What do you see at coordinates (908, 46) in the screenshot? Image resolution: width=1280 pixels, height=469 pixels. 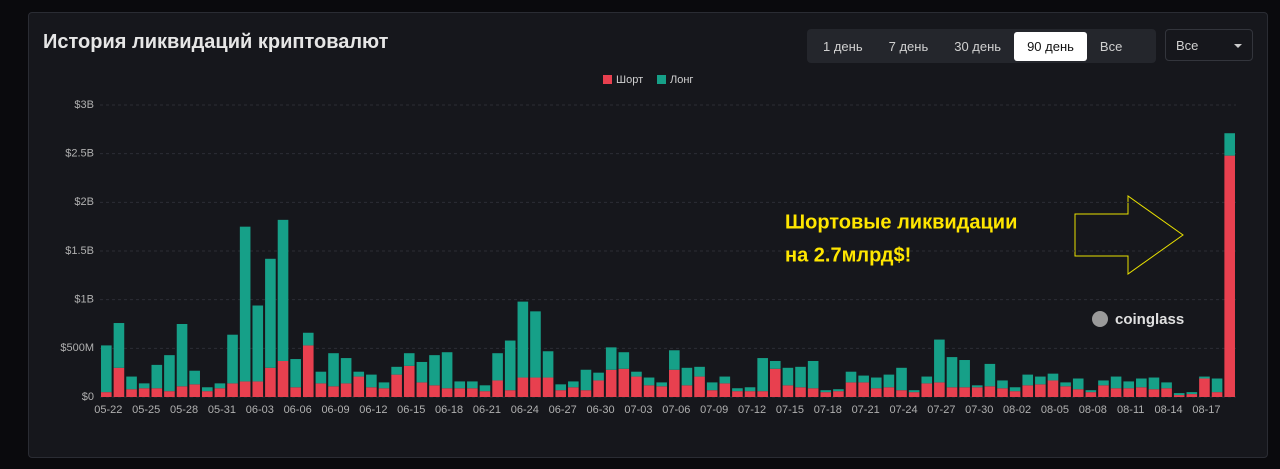 I see `range-button: 7 день` at bounding box center [908, 46].